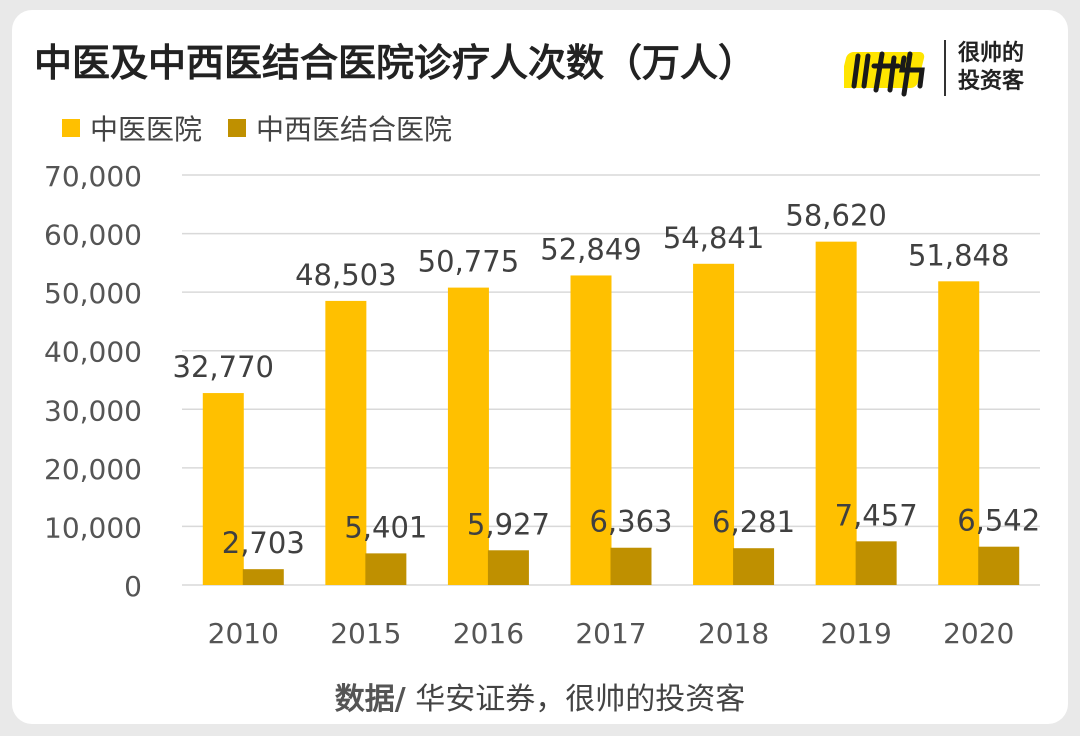  I want to click on legend-label-series-1: 中医医院, so click(146, 129).